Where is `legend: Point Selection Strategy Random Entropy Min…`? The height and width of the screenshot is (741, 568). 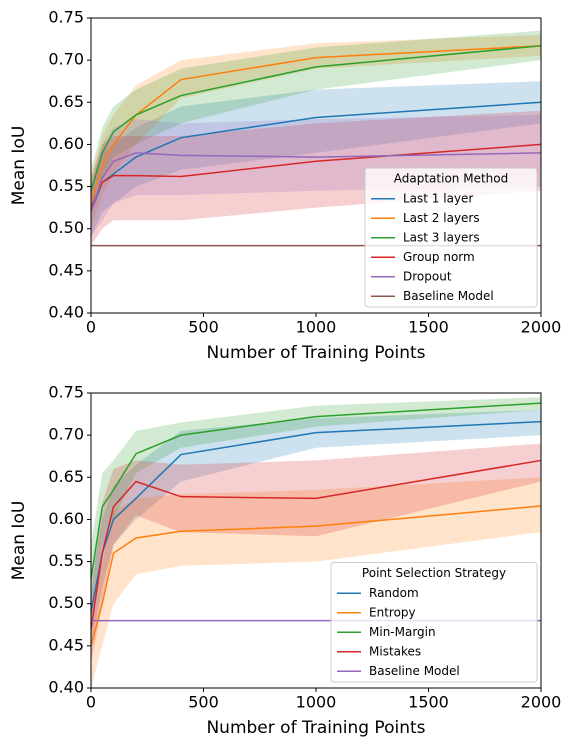 legend: Point Selection Strategy Random Entropy Min… is located at coordinates (434, 622).